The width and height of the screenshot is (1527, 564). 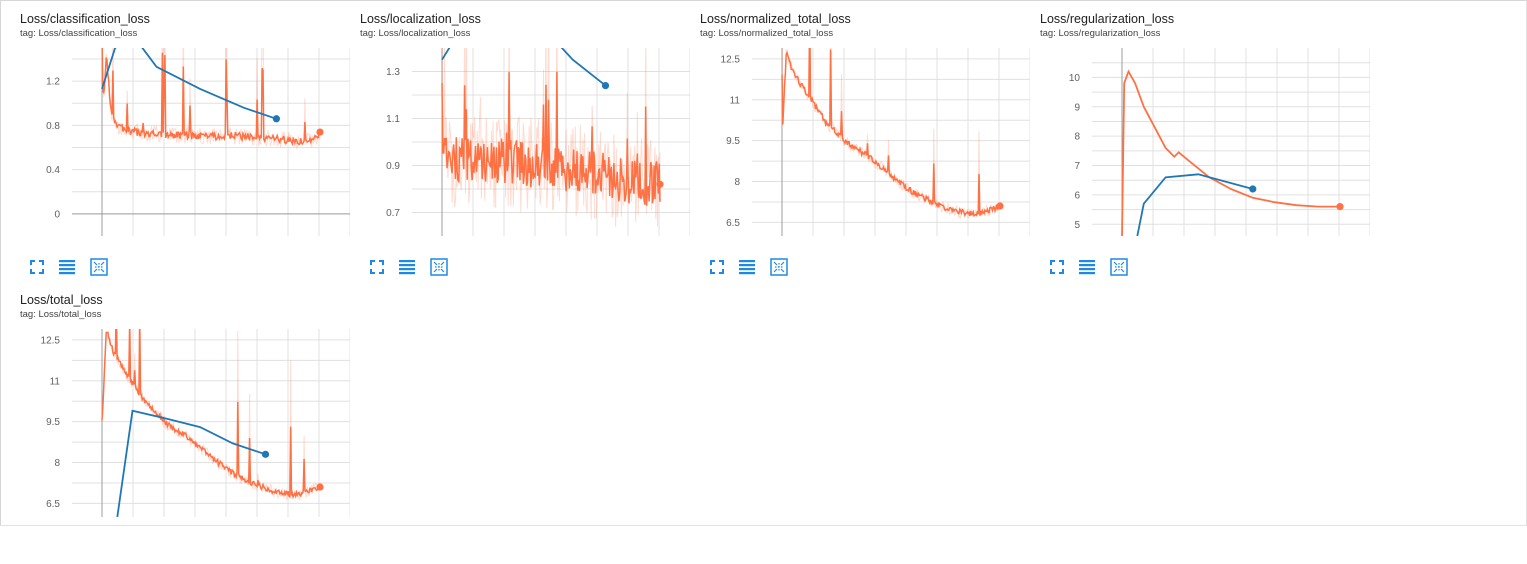 I want to click on chart-card: Loss/regularization_loss tag, so click(x=1207, y=145).